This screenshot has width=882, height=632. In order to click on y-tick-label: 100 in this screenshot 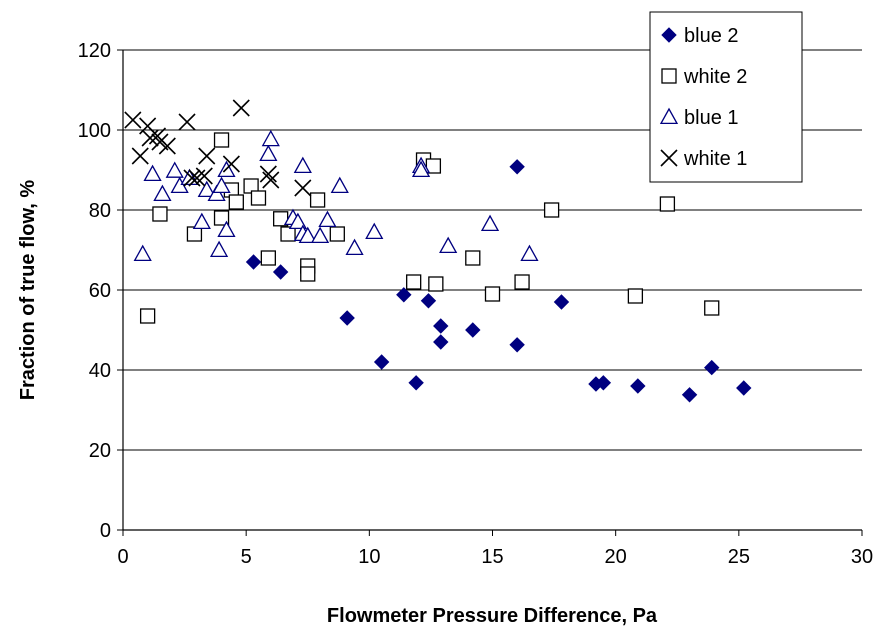, I will do `click(94, 131)`.